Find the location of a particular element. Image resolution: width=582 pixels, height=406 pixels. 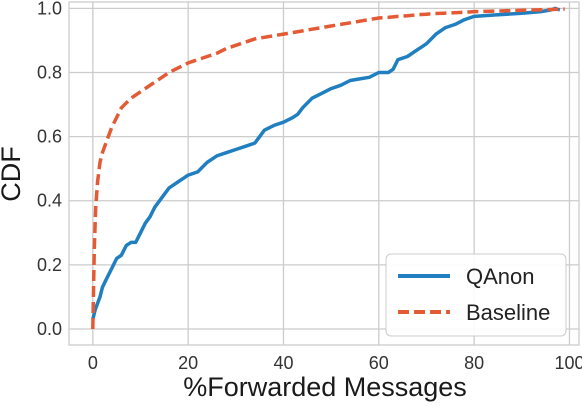

y-tick-label: 0.6 is located at coordinates (49, 137).